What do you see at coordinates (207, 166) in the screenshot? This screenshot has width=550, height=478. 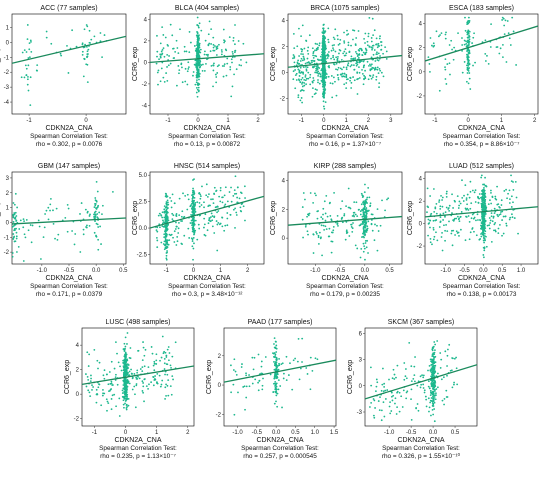 I see `panel-title: HNSC (514 samples)` at bounding box center [207, 166].